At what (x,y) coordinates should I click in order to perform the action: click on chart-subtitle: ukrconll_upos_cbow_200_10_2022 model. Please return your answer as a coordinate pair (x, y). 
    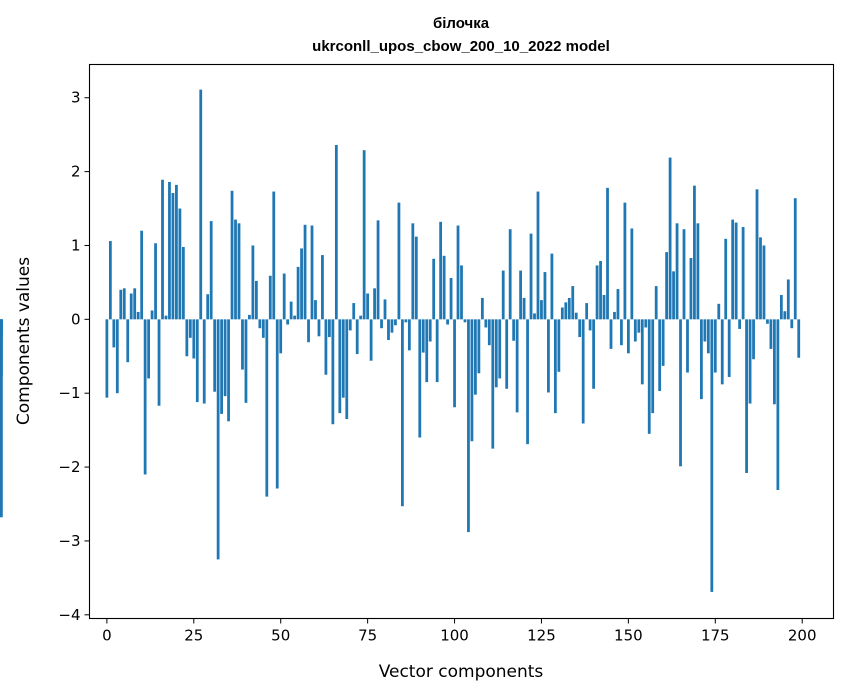
    Looking at the image, I should click on (461, 46).